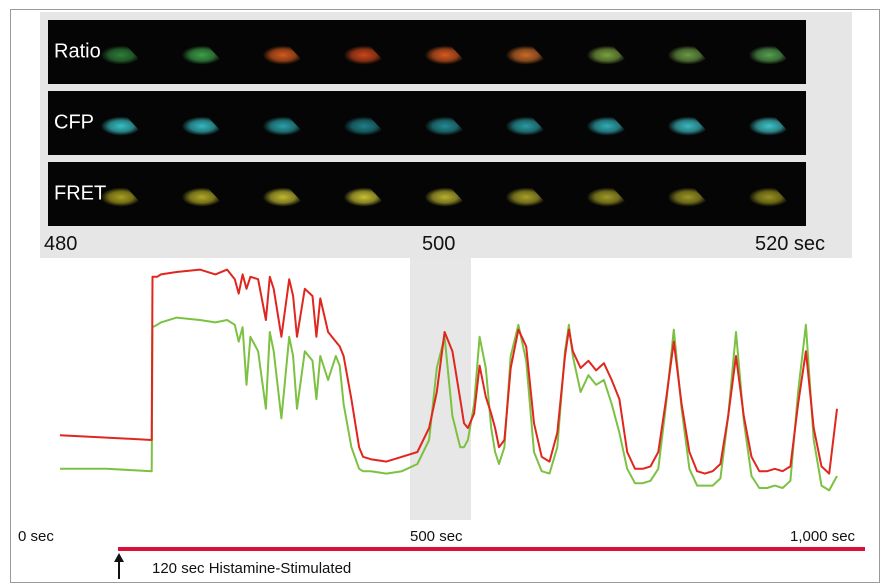  What do you see at coordinates (427, 52) in the screenshot?
I see `ratio-image-strip: Ratio` at bounding box center [427, 52].